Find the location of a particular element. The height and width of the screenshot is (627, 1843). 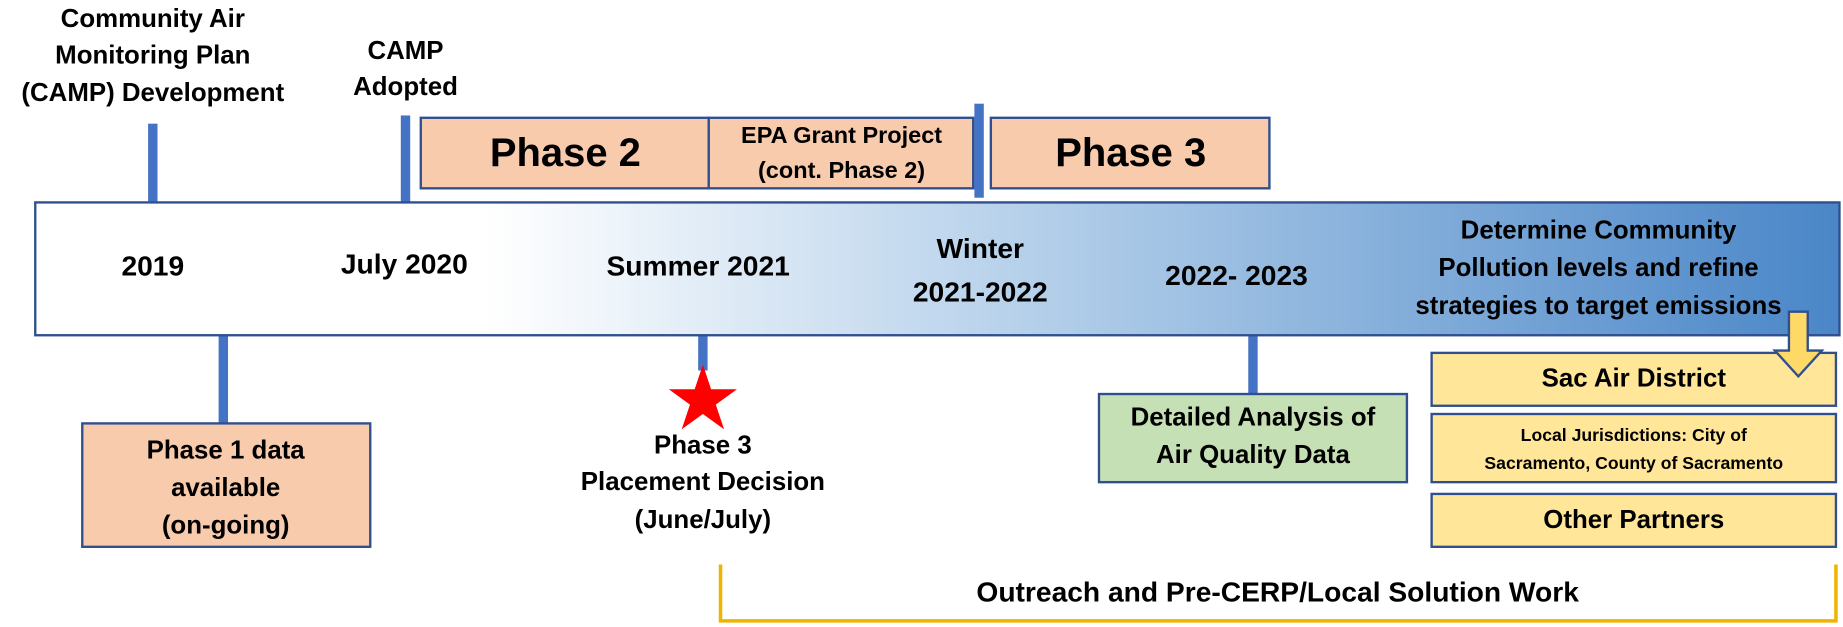

phase-label: (cont. Phase 2) is located at coordinates (841, 170).